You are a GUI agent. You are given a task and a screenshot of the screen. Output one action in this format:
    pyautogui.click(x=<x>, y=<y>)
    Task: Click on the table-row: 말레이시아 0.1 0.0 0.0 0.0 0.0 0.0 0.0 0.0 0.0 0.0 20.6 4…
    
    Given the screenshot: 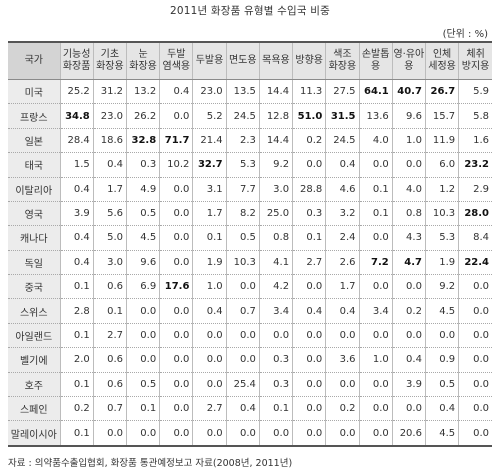 What is the action you would take?
    pyautogui.click(x=250, y=434)
    